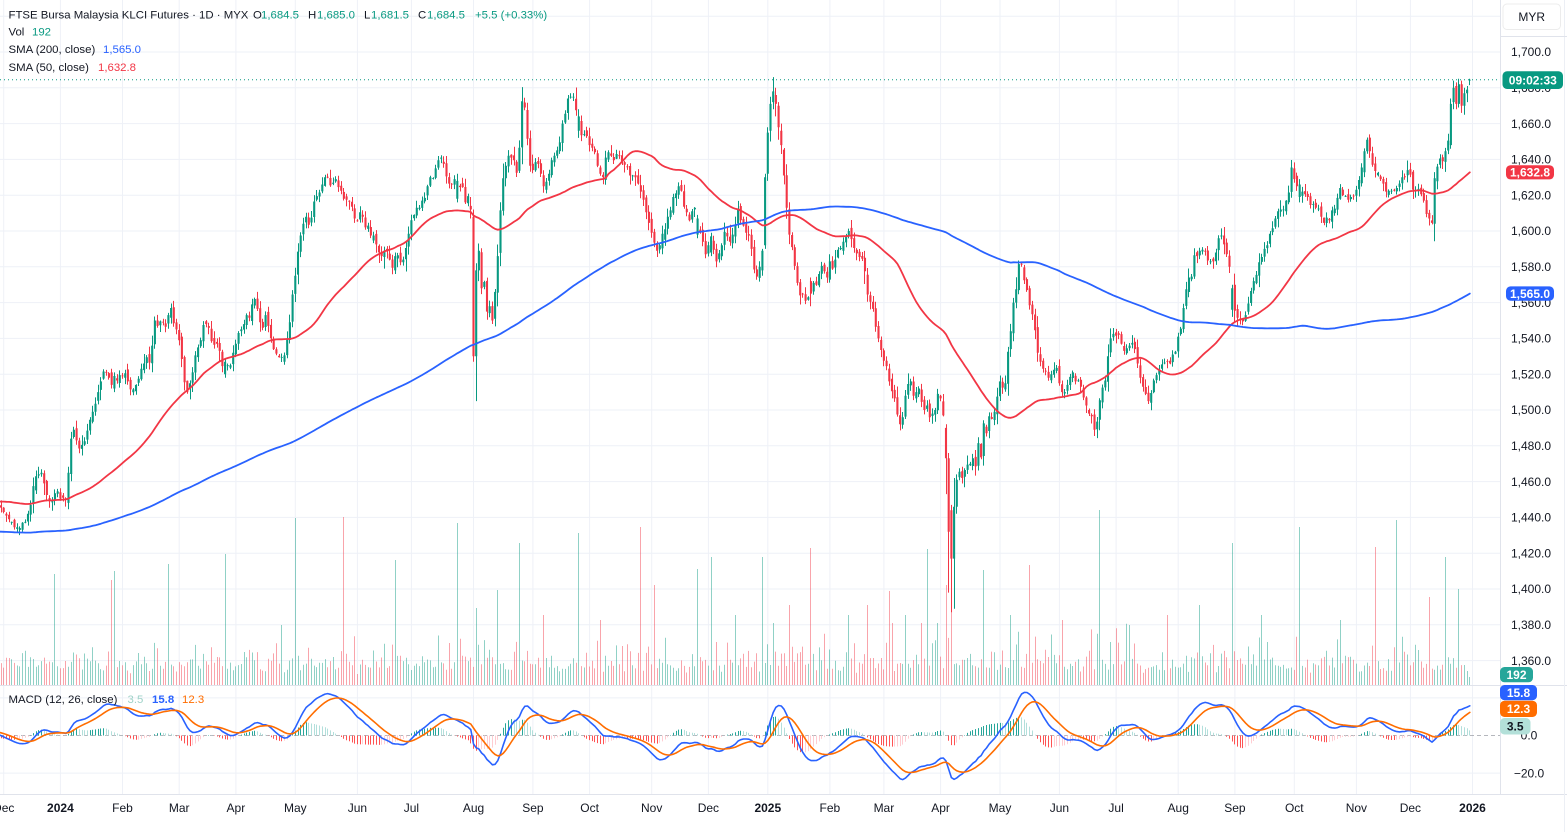  I want to click on svg-text: 1,540.0, so click(1531, 339).